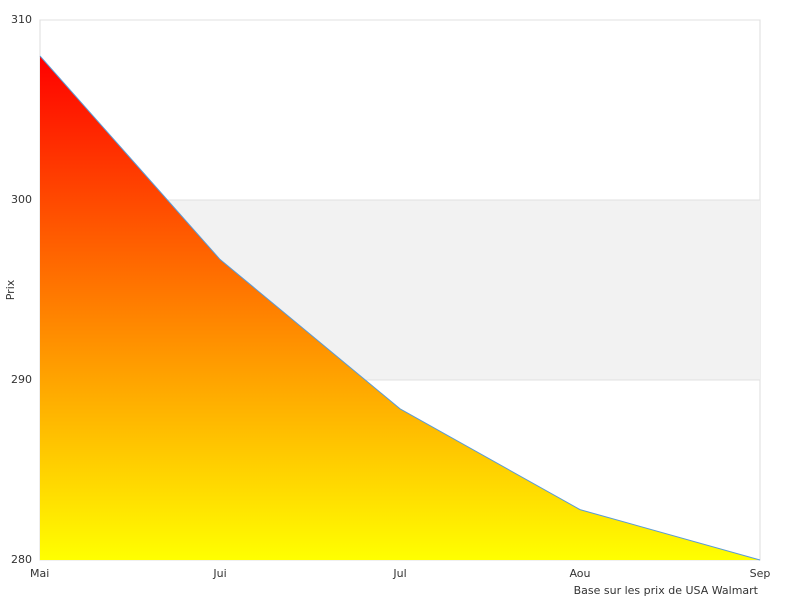 This screenshot has height=600, width=800. I want to click on y-tick-label: 300, so click(21, 199).